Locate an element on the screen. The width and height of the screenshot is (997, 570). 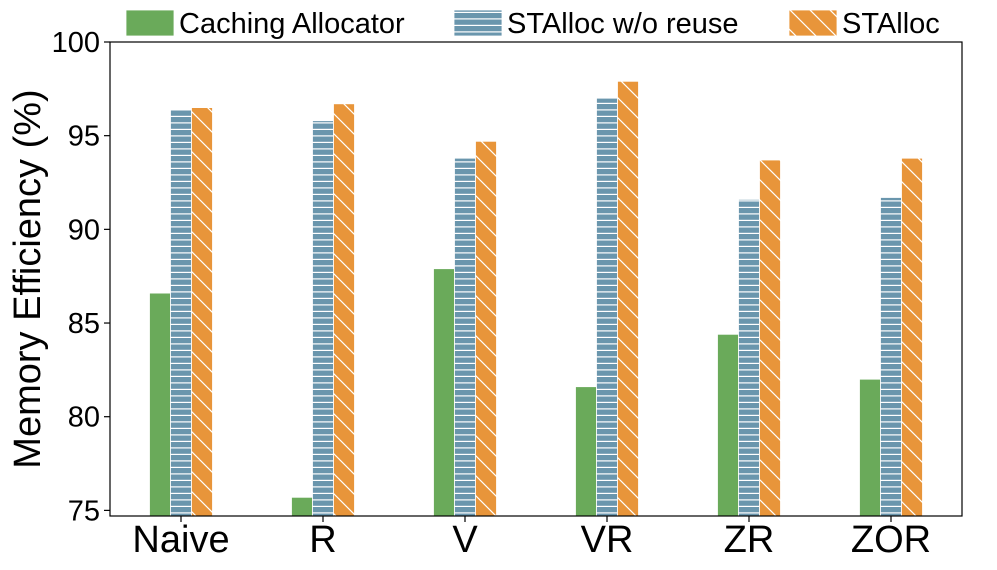
y-tick-label: 95 is located at coordinates (84, 137).